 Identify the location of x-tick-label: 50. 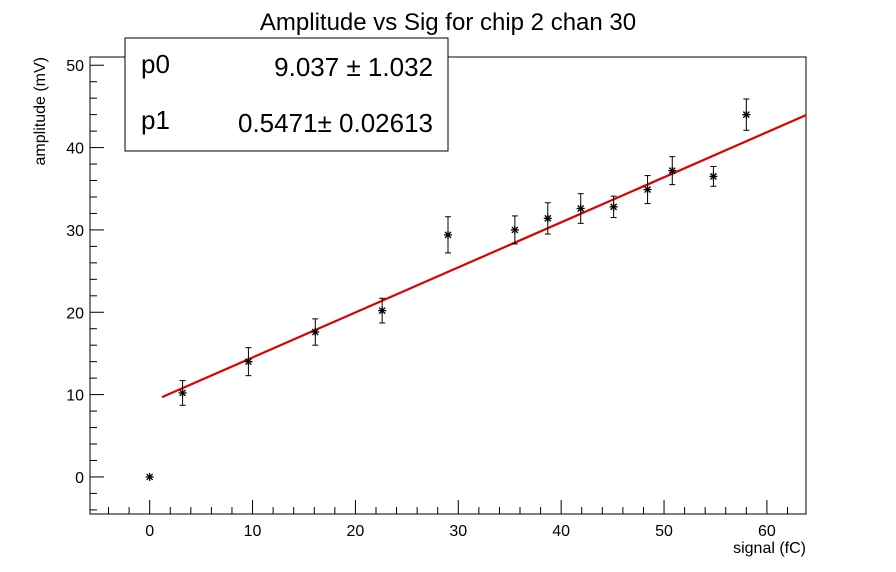
(664, 531).